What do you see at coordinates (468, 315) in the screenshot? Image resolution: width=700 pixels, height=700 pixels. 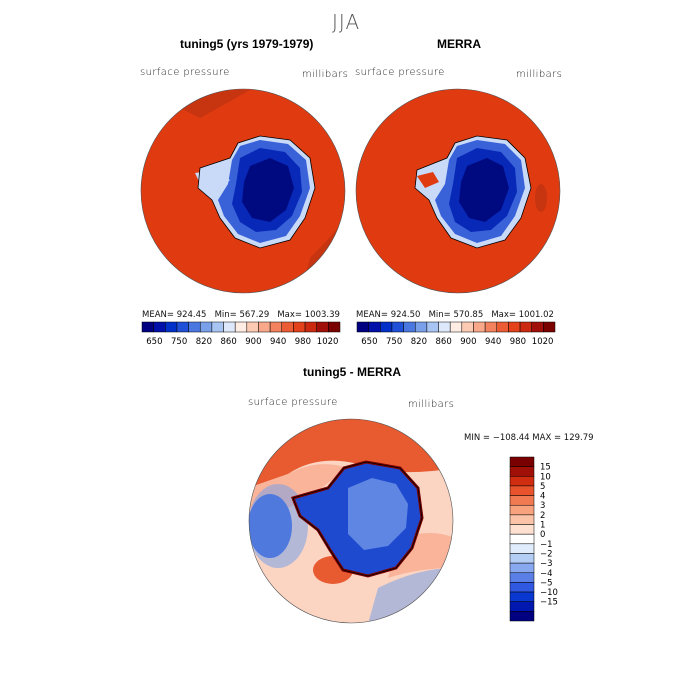 I see `min-value: 570.85` at bounding box center [468, 315].